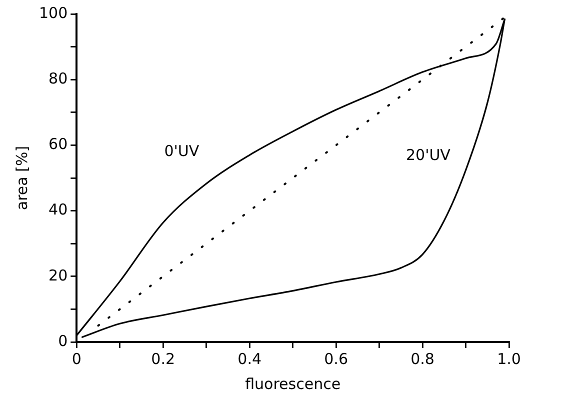  I want to click on series-label: 0'UV, so click(182, 151).